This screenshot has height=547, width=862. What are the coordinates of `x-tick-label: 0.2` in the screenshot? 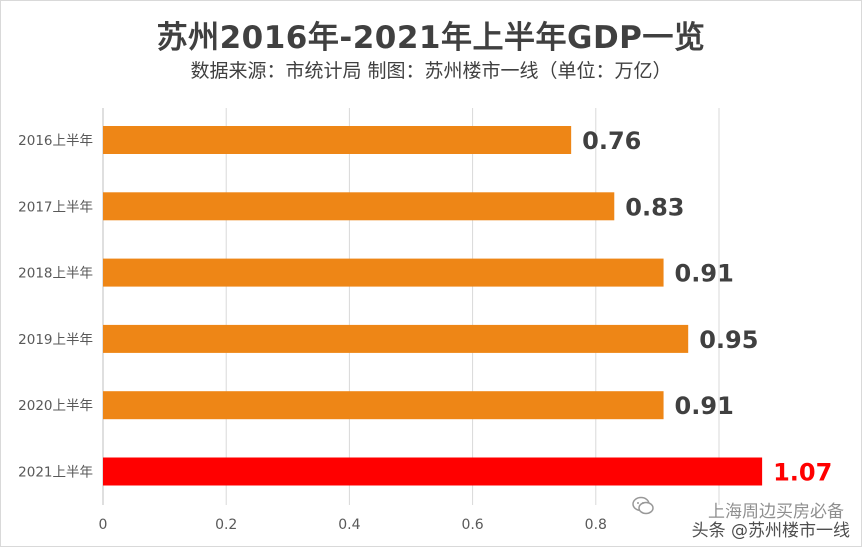 It's located at (226, 525).